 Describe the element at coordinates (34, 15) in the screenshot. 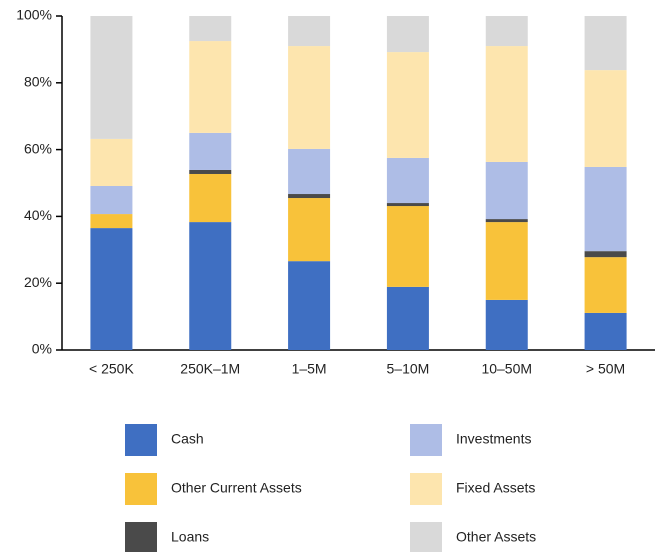

I see `y-tick-label: 100%` at that location.